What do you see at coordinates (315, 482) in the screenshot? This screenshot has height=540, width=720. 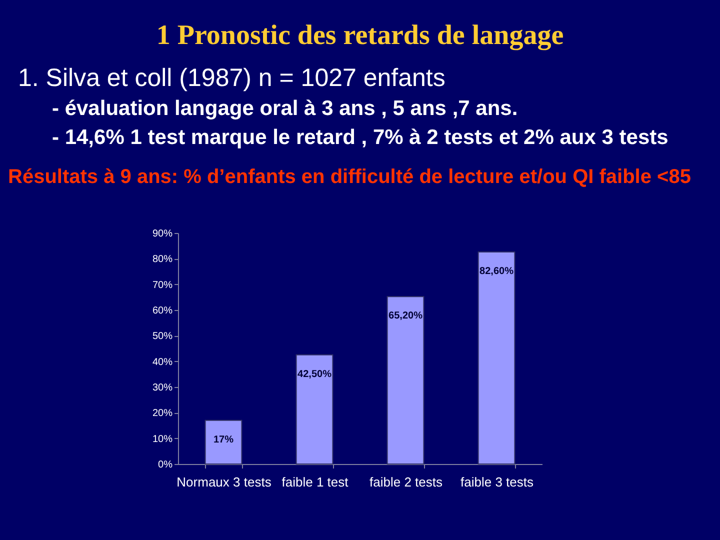 I see `x-tick-label: faible 1 test` at bounding box center [315, 482].